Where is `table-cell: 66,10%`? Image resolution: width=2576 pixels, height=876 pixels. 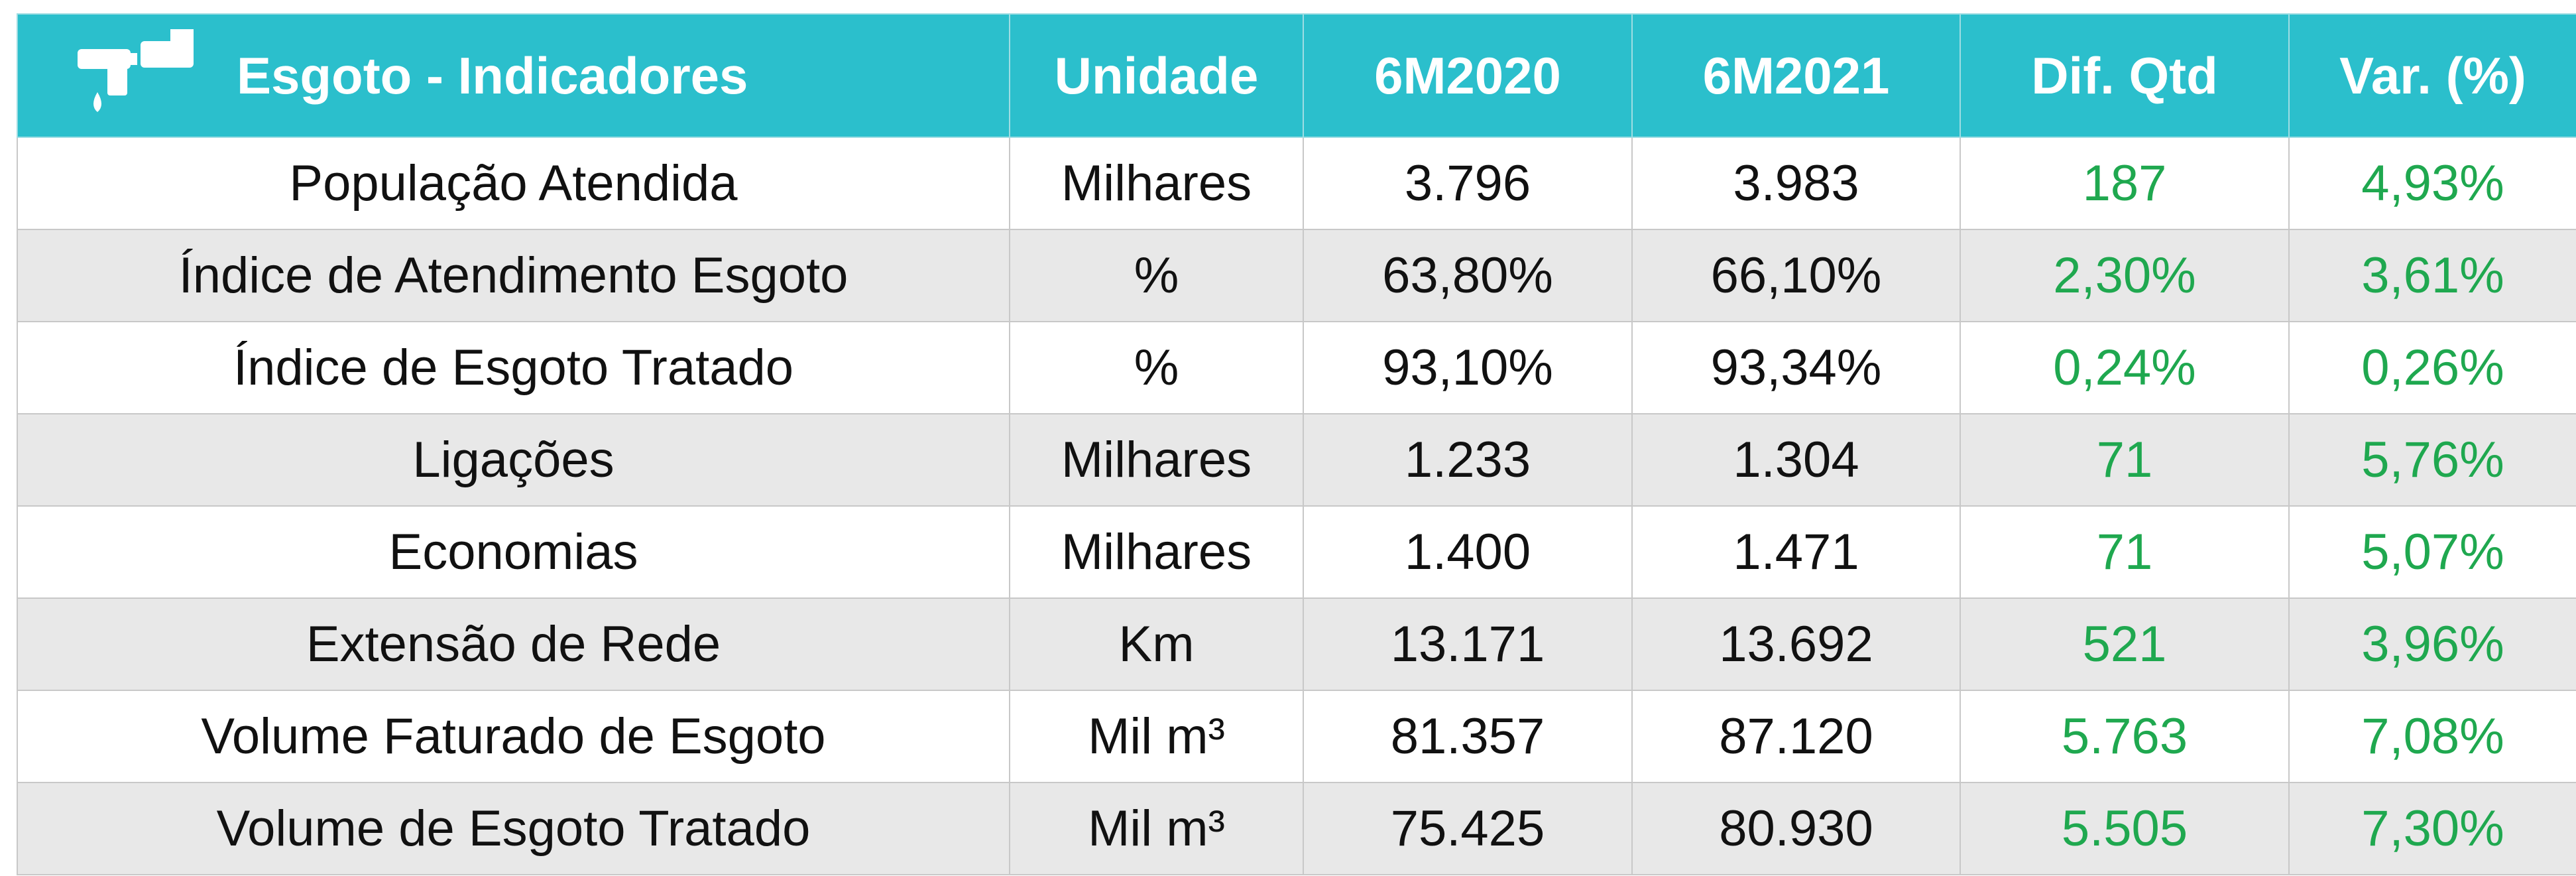 table-cell: 66,10% is located at coordinates (1796, 275).